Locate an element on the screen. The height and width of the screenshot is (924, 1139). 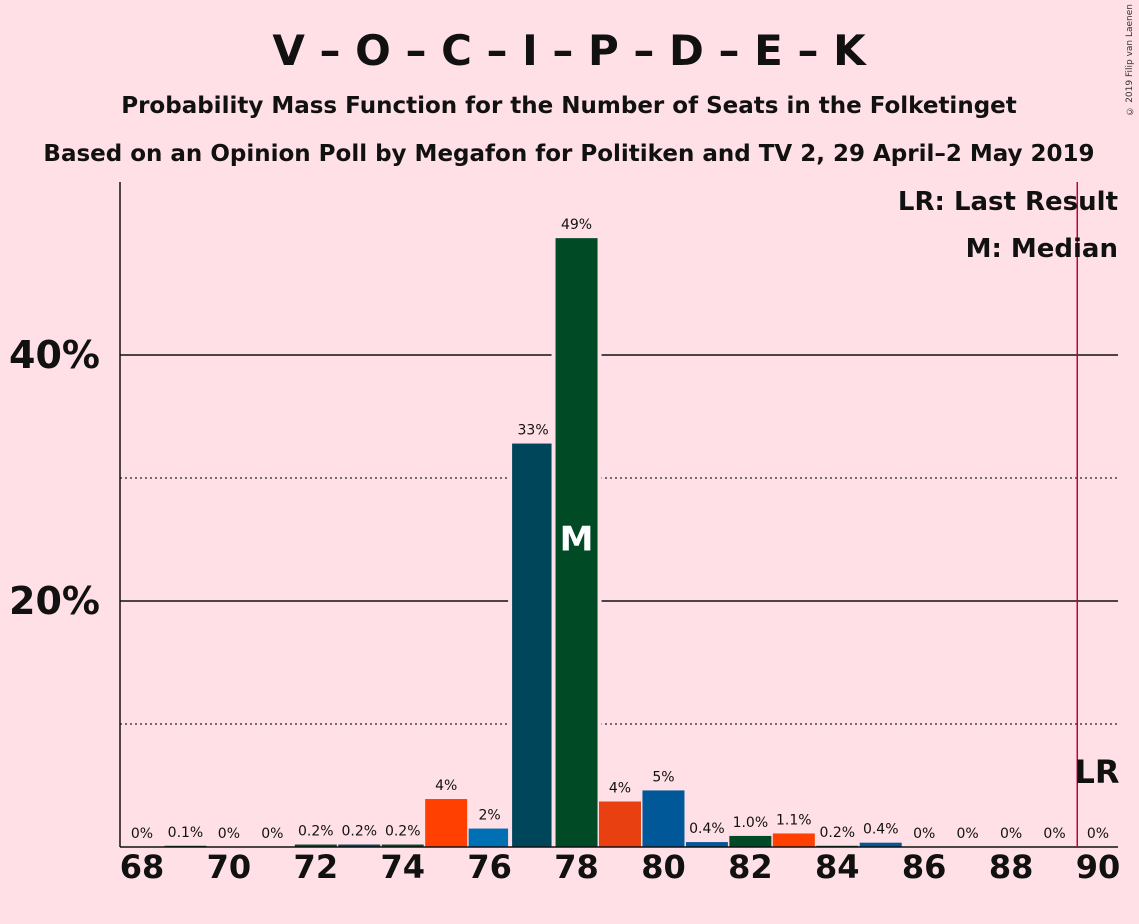
data-label-78: 49% is located at coordinates (576, 225).